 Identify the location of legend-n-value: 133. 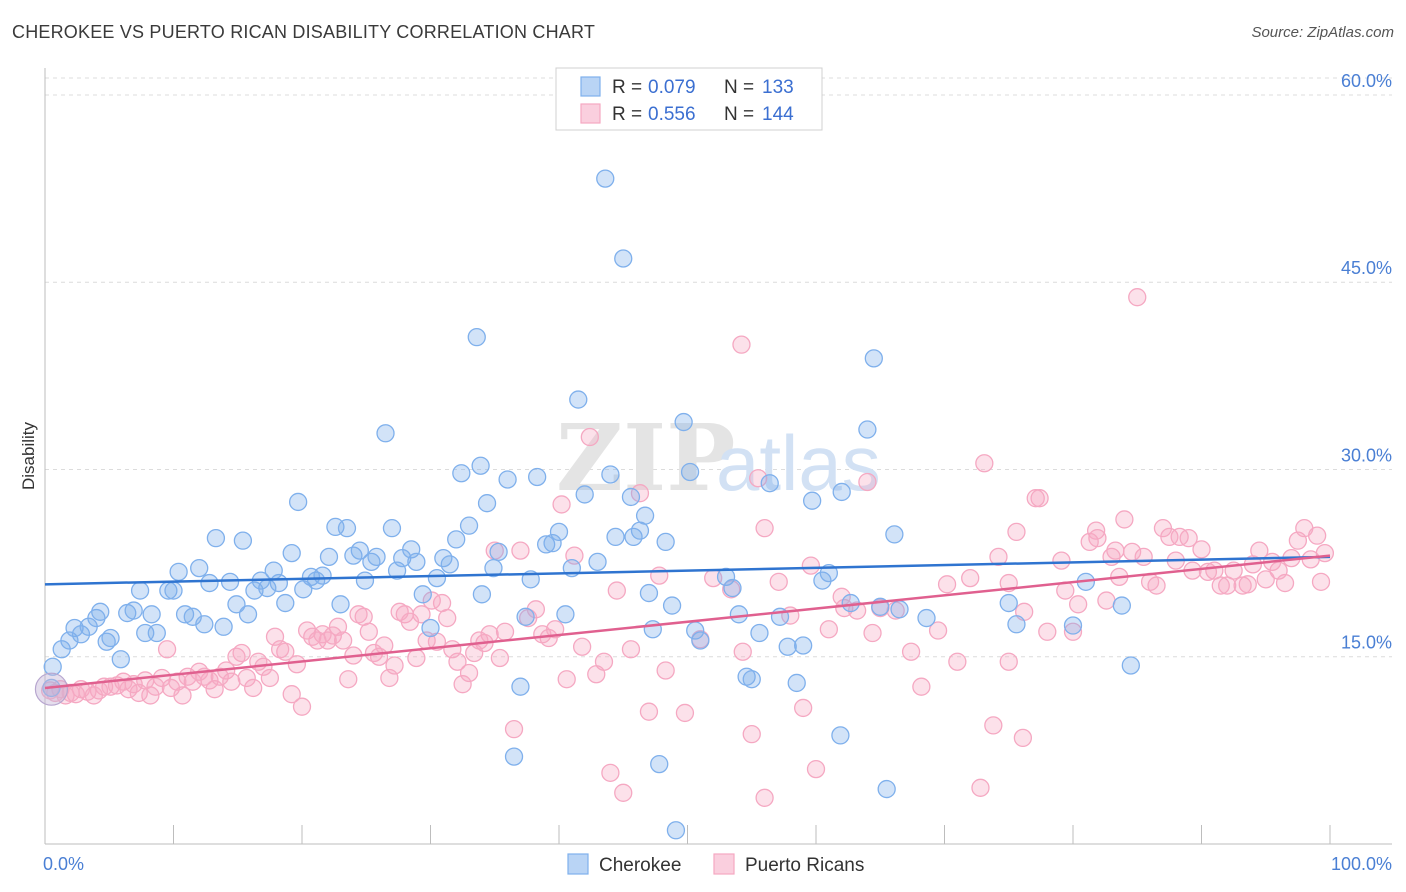
(778, 87).